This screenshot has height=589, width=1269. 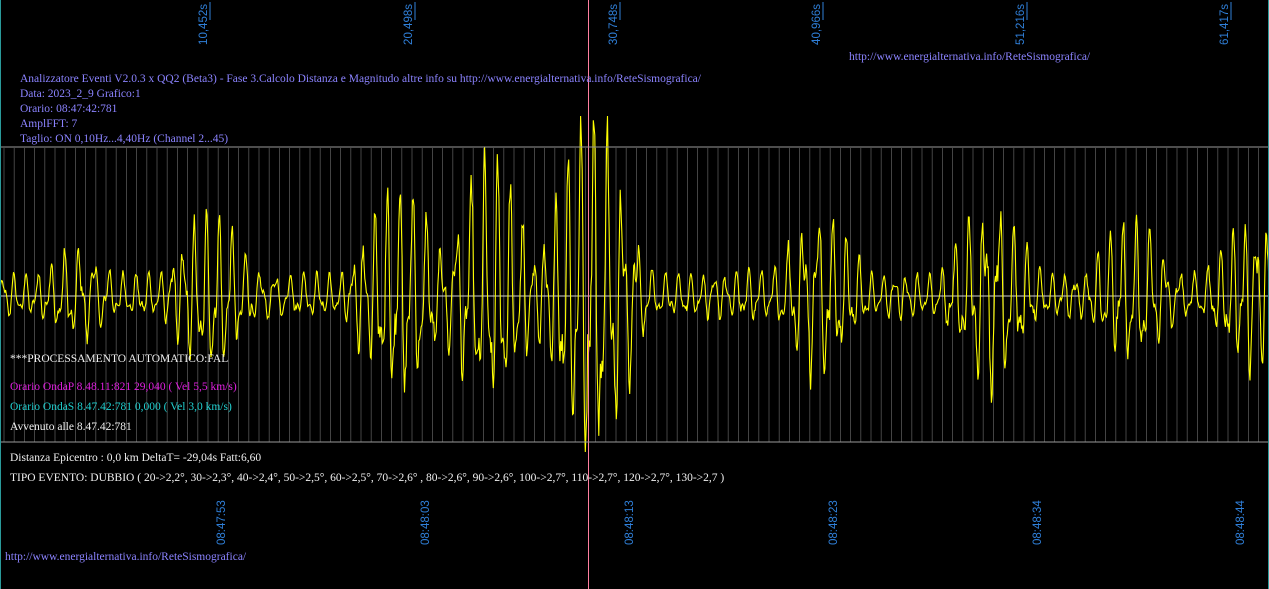 I want to click on event-time: Avvenuto alle 8.47.42:781, so click(x=71, y=427).